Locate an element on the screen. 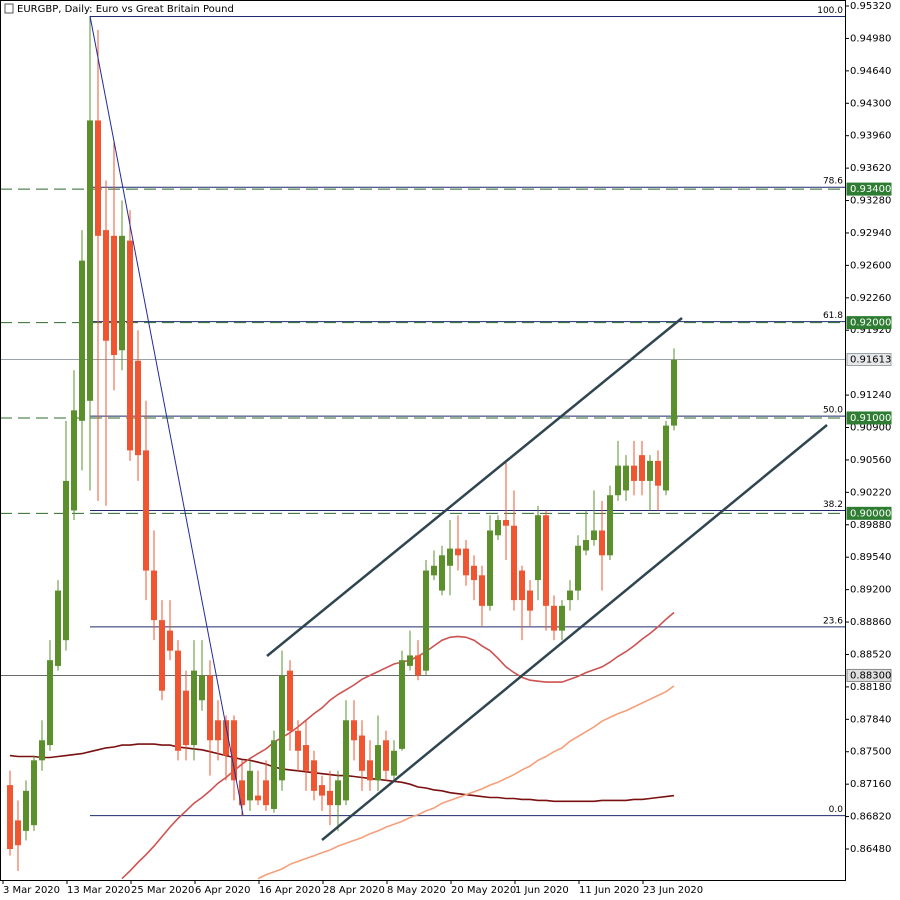 The image size is (900, 900). y-tick-label: 0.94300 is located at coordinates (870, 103).